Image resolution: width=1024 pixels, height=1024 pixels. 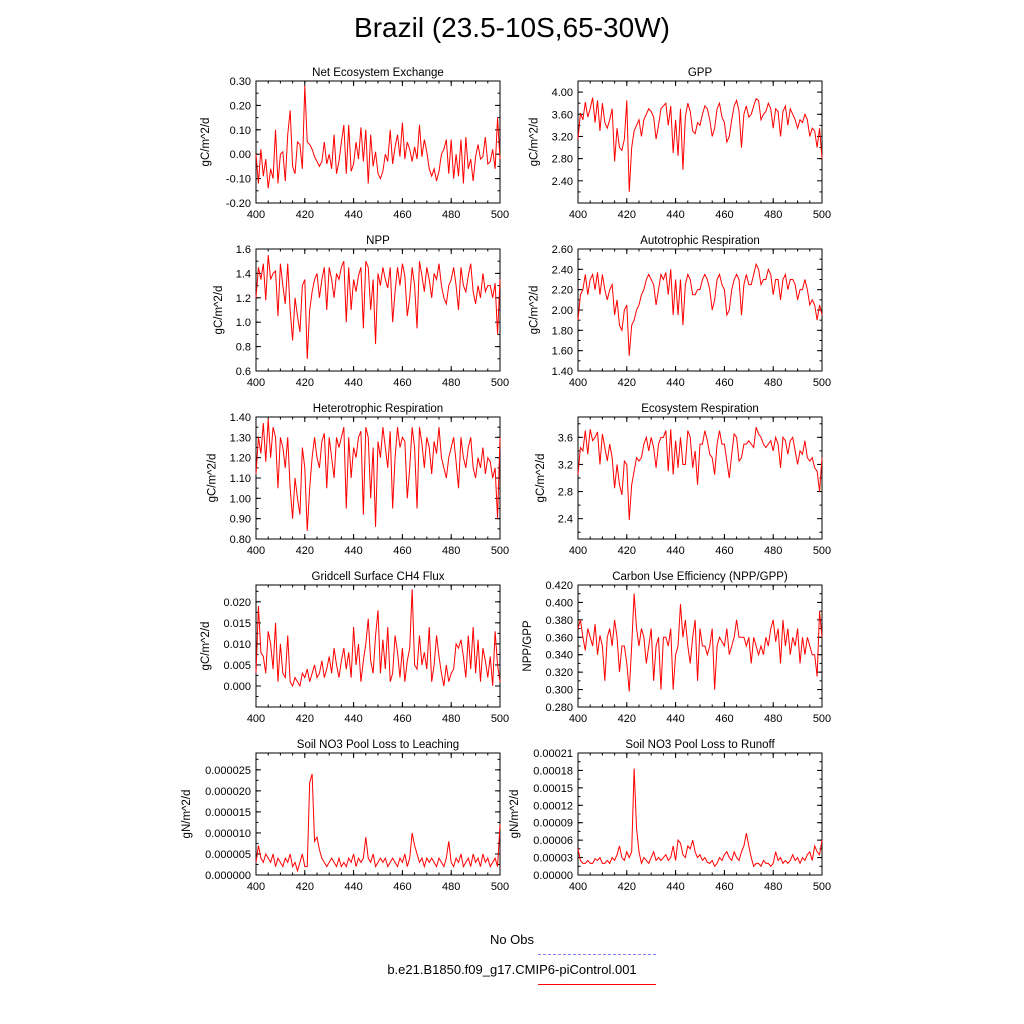 What do you see at coordinates (240, 82) in the screenshot?
I see `y-tick-label: 0.30` at bounding box center [240, 82].